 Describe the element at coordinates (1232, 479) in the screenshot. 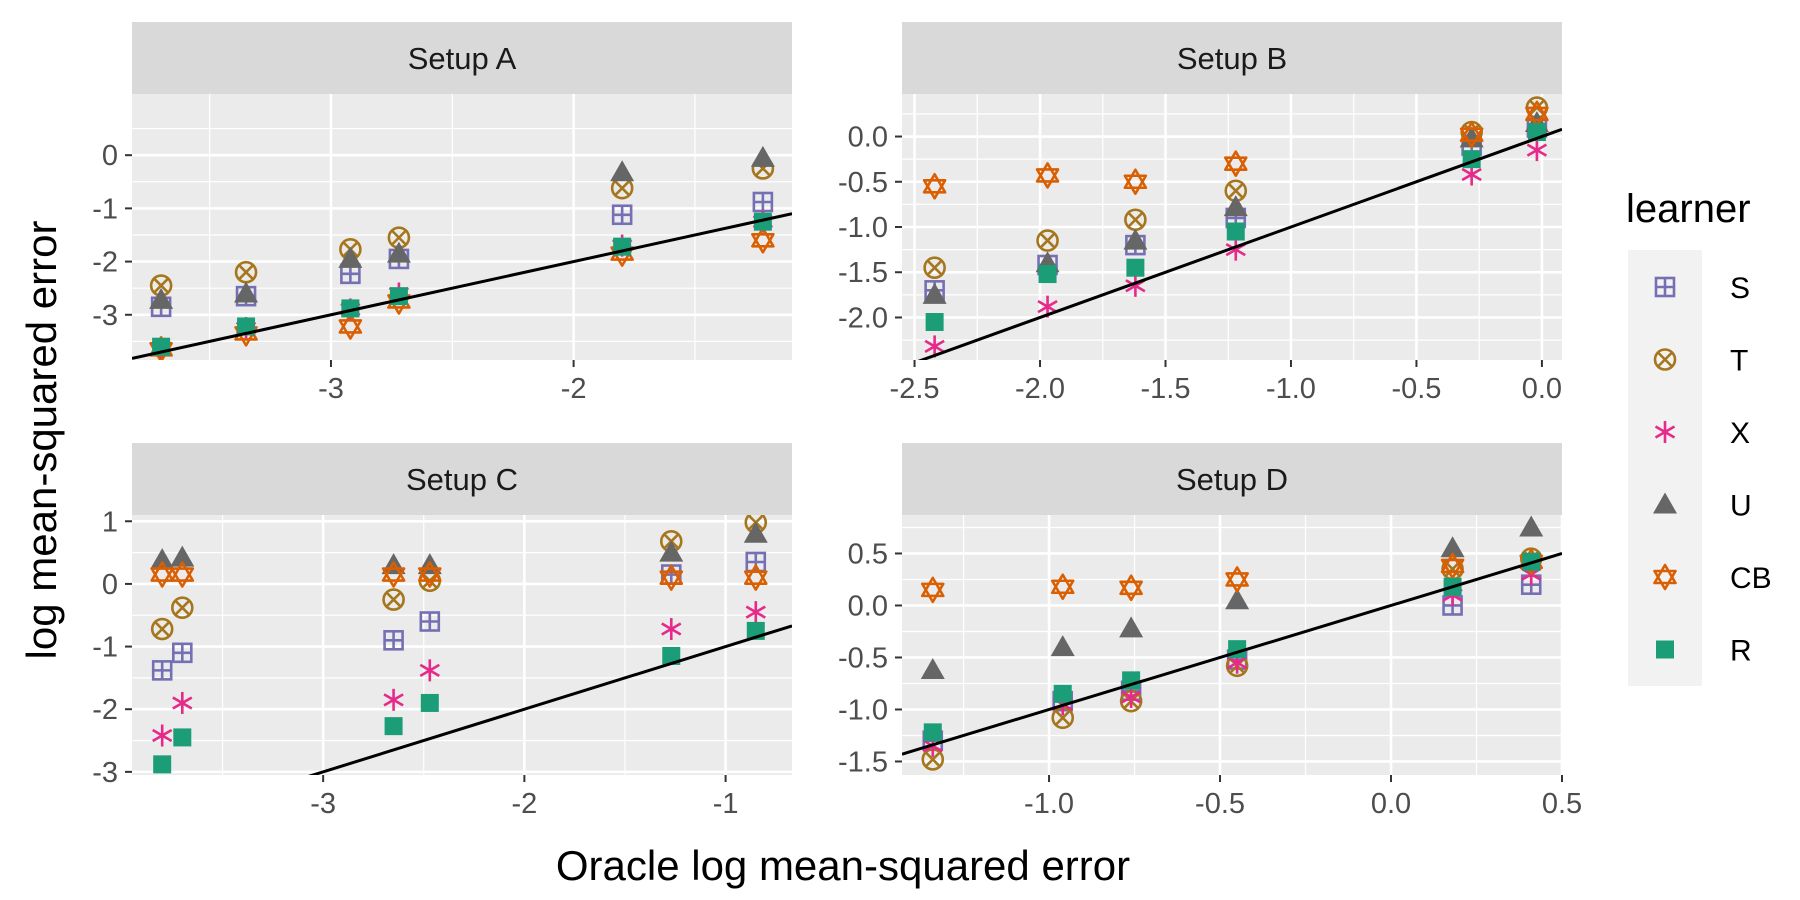

I see `facet-strip` at that location.